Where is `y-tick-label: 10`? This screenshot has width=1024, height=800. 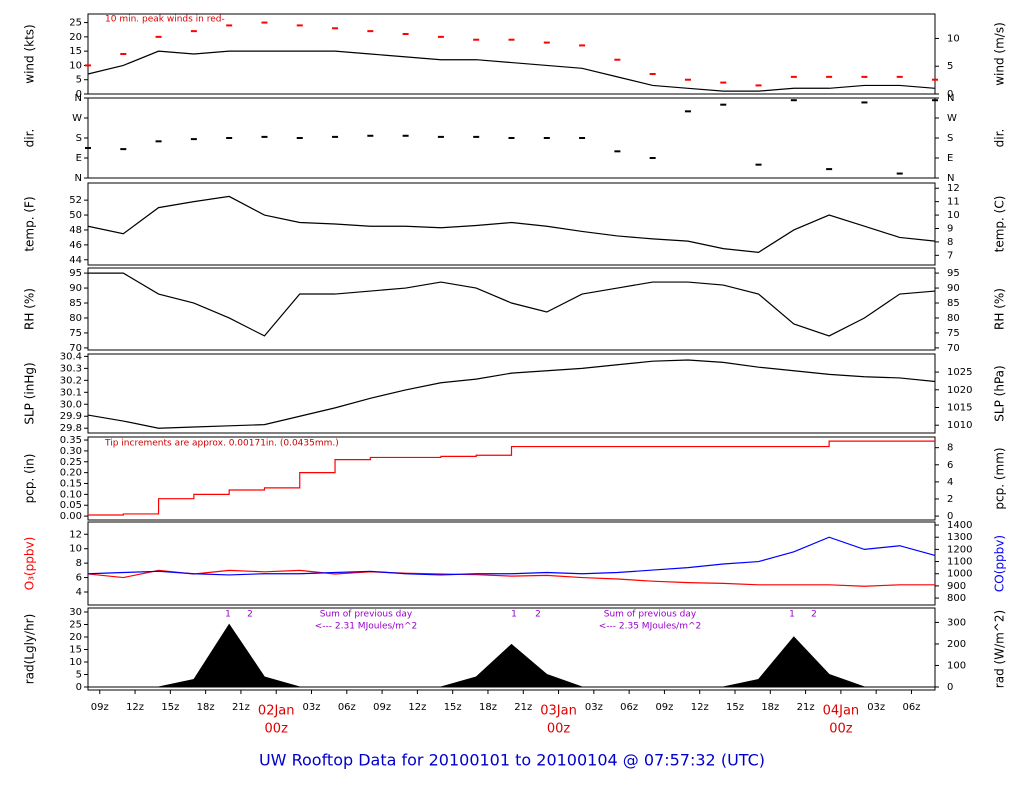
y-tick-label: 10 is located at coordinates (75, 662).